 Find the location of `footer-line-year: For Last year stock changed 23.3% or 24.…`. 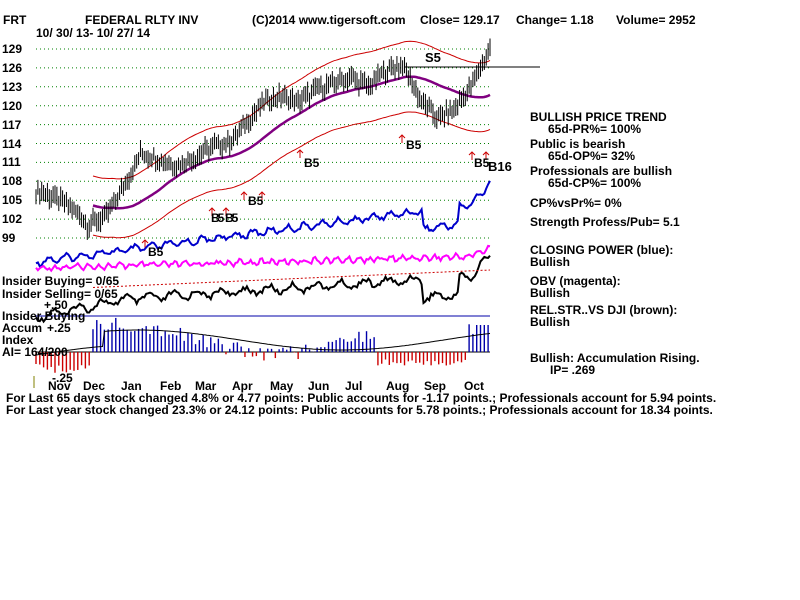

footer-line-year: For Last year stock changed 23.3% or 24.… is located at coordinates (359, 410).